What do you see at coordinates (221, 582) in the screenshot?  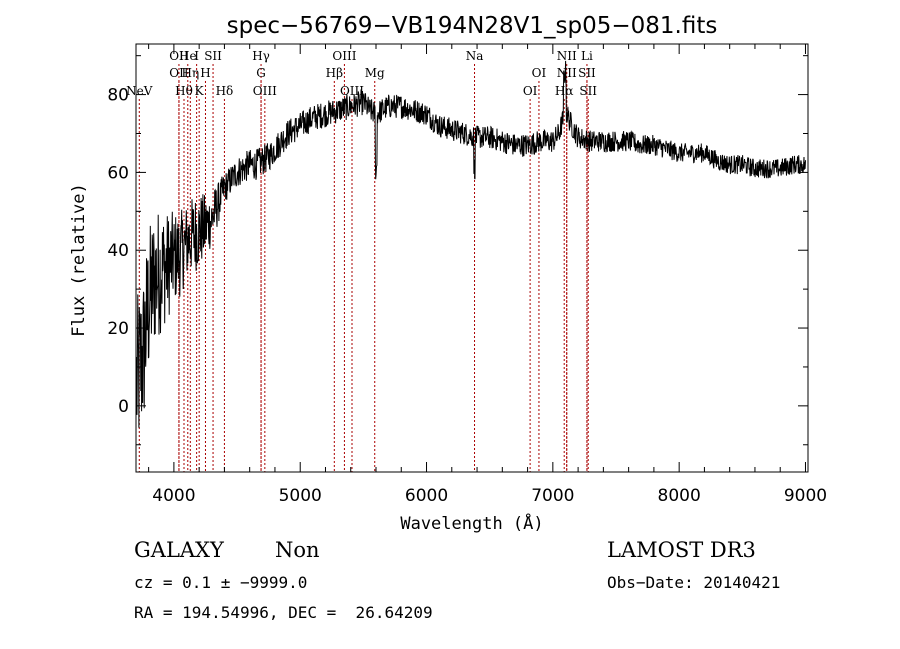 I see `redshift-line: cz = 0.1 ± −9999.0` at bounding box center [221, 582].